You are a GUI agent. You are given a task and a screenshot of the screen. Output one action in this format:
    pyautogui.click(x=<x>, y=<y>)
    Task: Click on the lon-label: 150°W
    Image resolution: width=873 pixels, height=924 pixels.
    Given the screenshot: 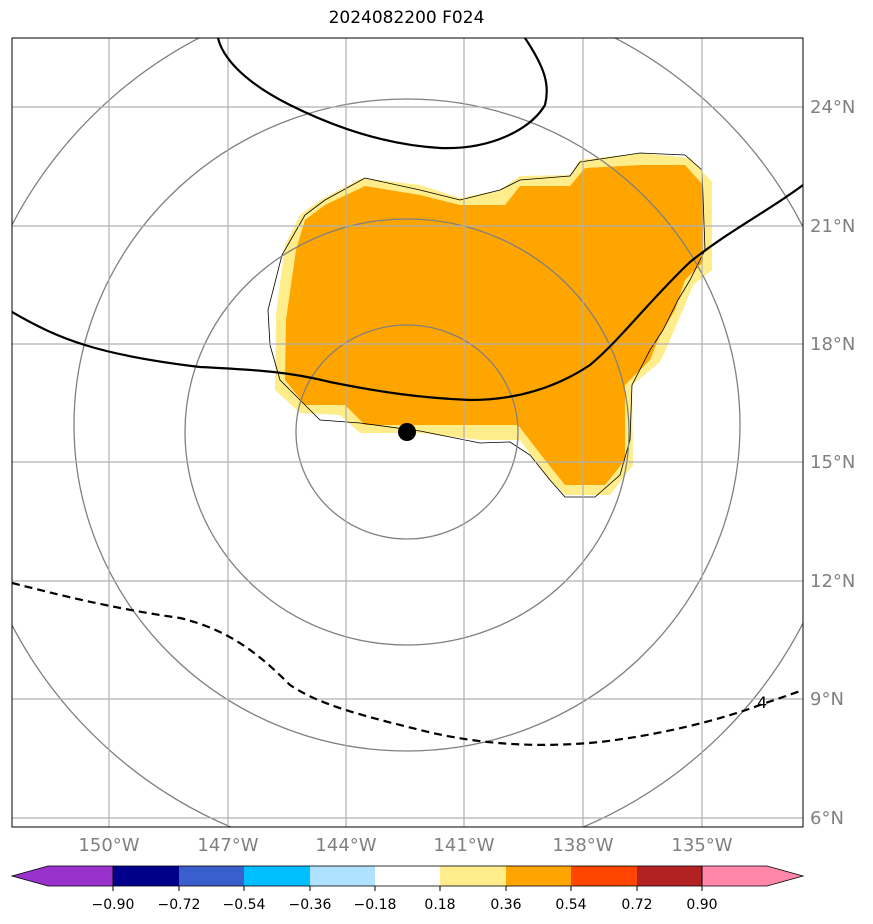 What is the action you would take?
    pyautogui.click(x=108, y=845)
    